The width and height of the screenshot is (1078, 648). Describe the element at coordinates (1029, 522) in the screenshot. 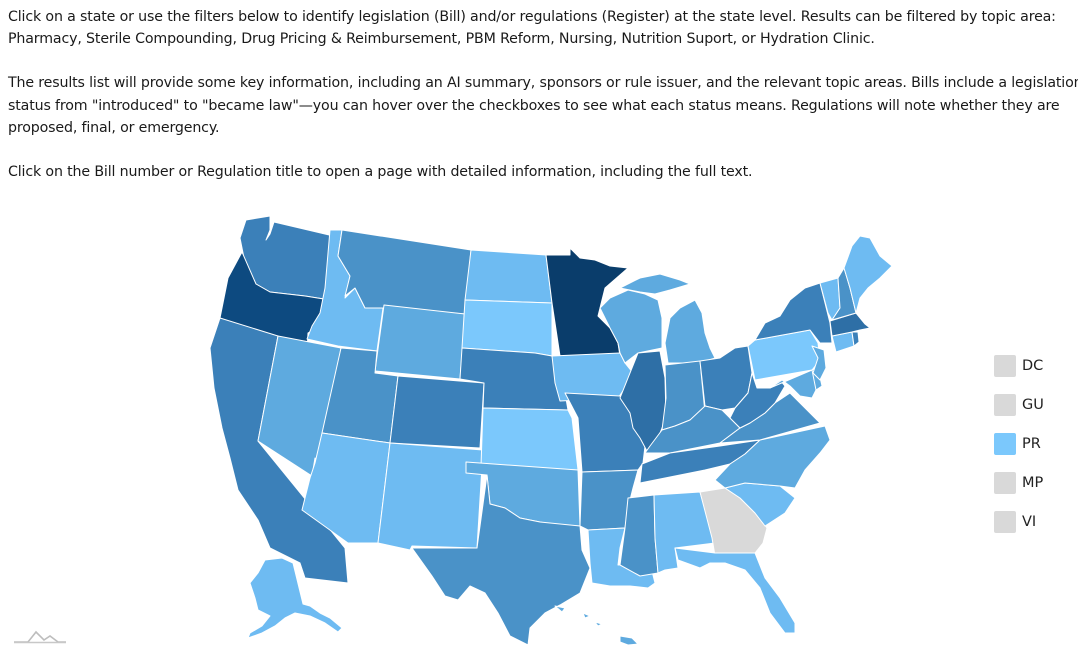

I see `legend-label: VI` at that location.